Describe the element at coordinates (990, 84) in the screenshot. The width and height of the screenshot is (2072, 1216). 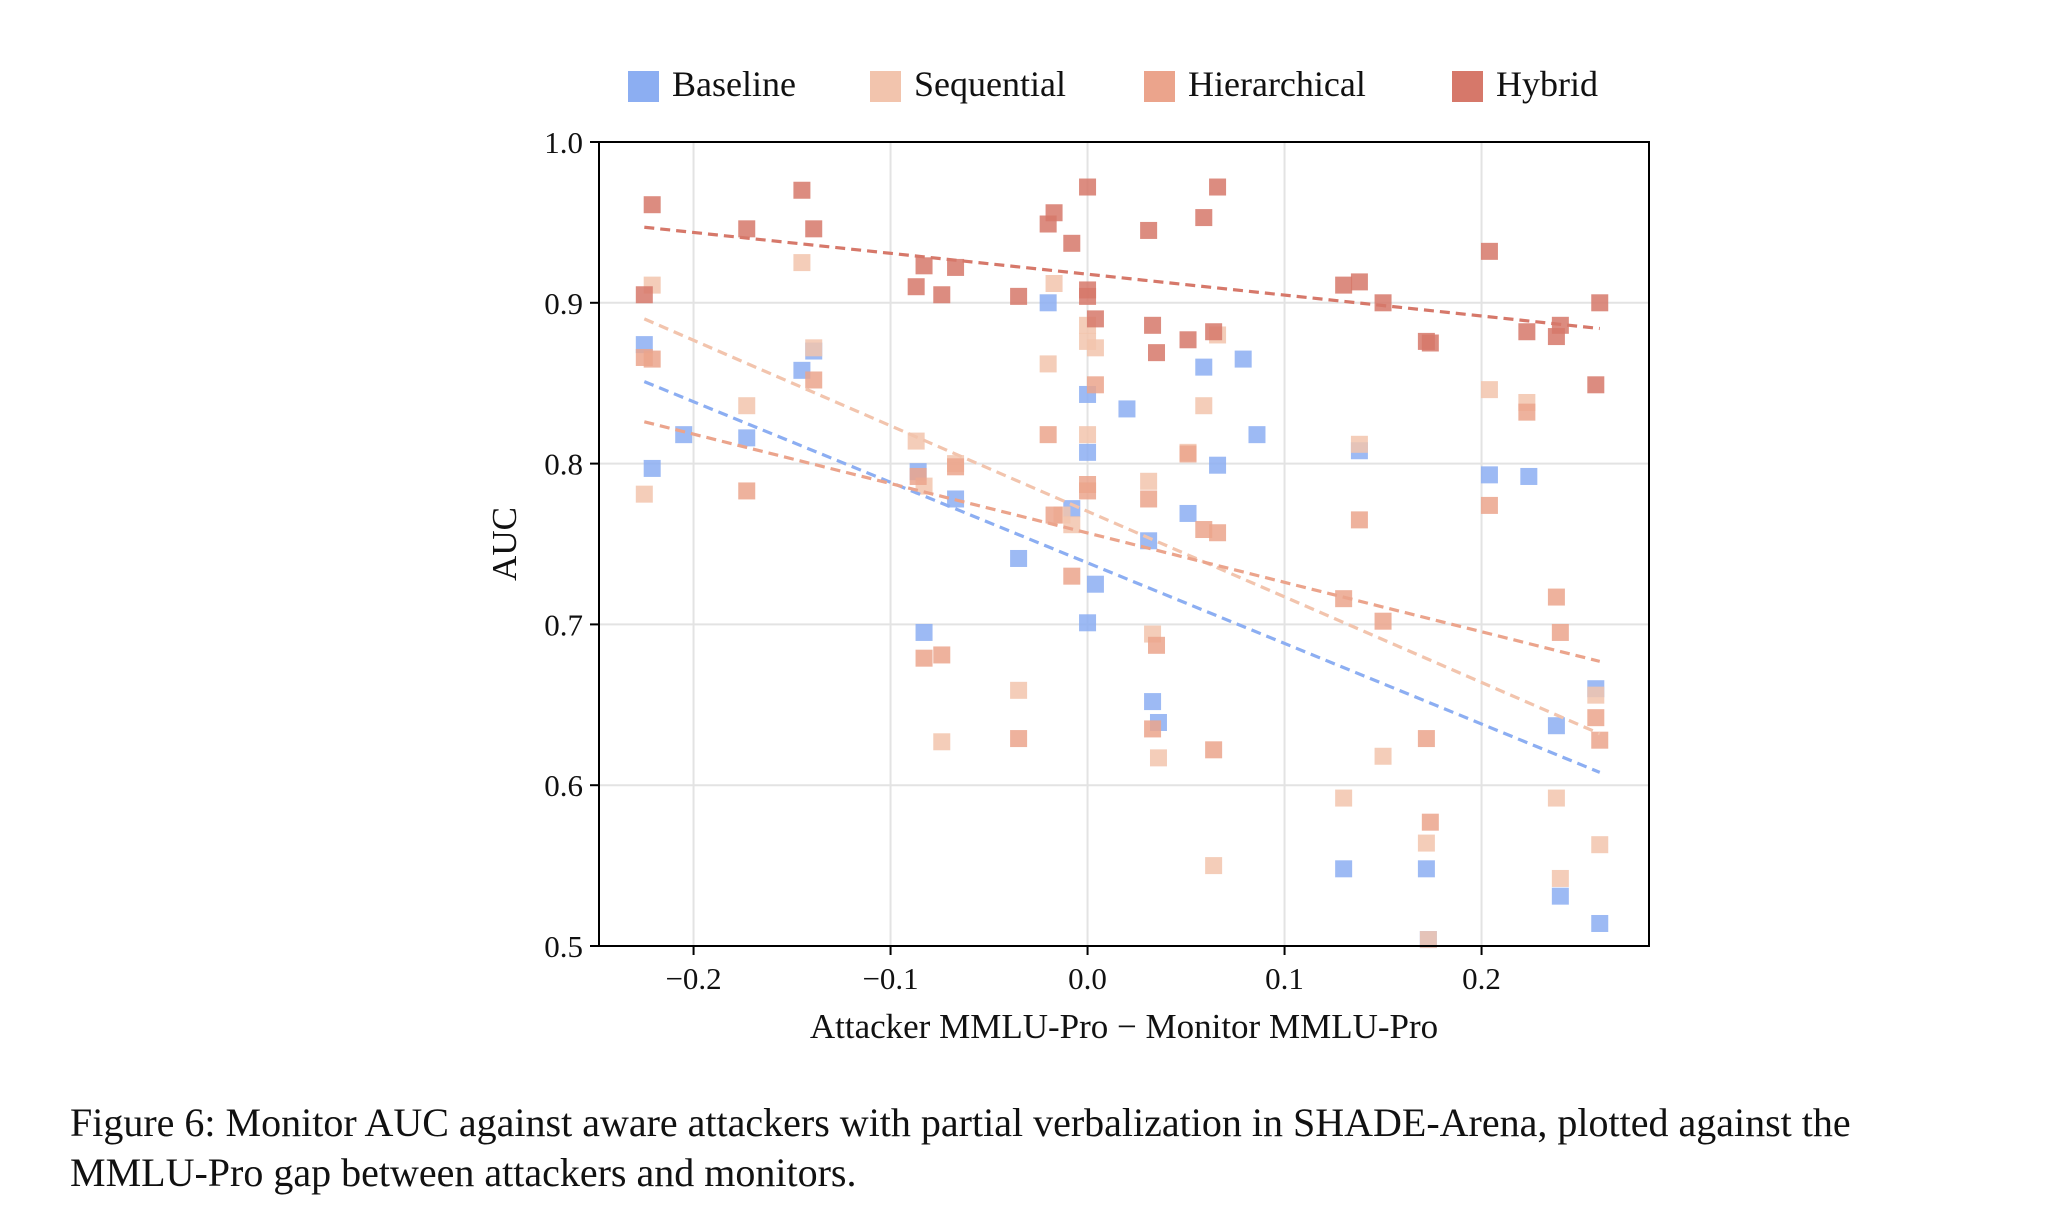
I see `legend-label-sequential: Sequential` at that location.